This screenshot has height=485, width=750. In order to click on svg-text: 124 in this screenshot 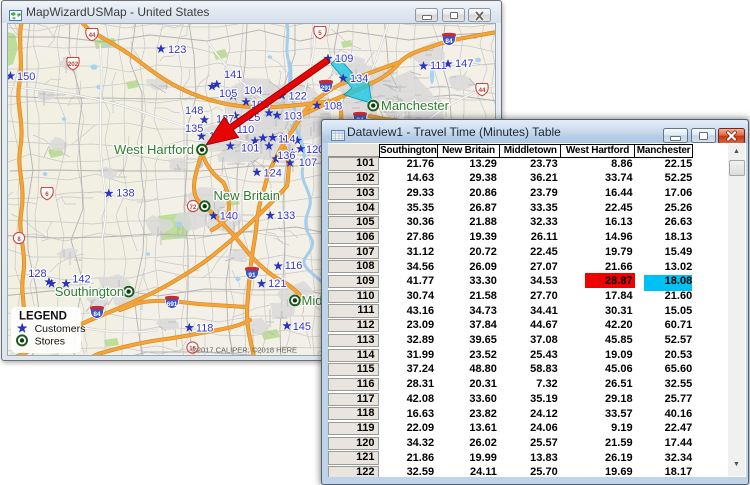, I will do `click(273, 173)`.